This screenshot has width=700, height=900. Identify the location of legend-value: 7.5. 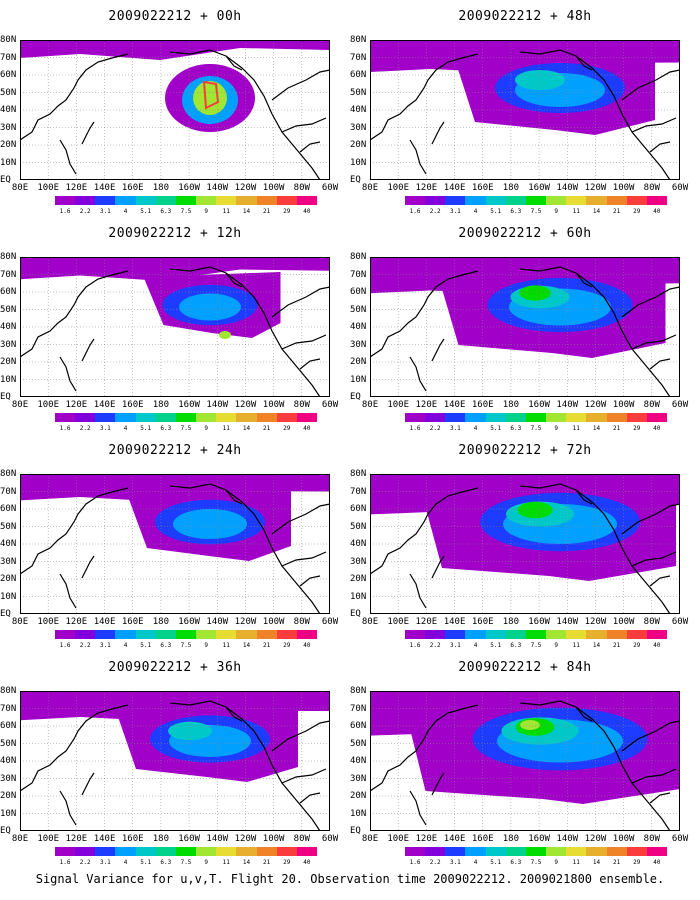
(186, 428).